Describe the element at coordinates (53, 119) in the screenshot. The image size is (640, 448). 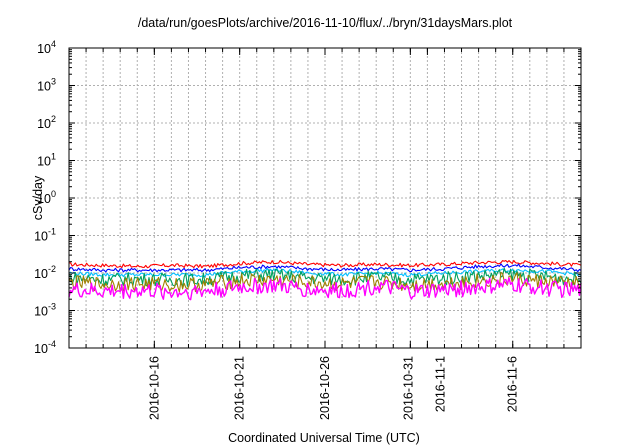
I see `y-tick-exponent: 2` at that location.